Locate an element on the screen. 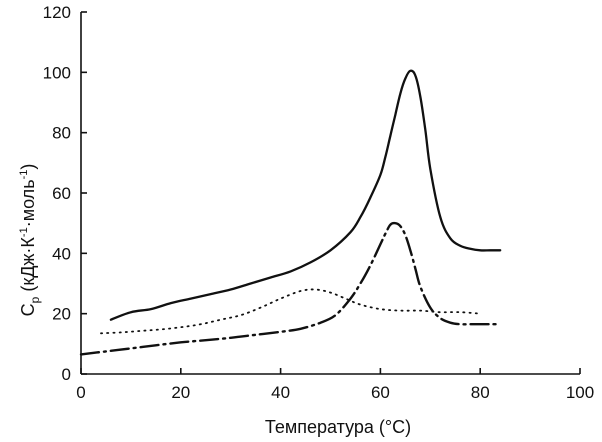 The image size is (602, 442). y-tick-label: 0 is located at coordinates (66, 374).